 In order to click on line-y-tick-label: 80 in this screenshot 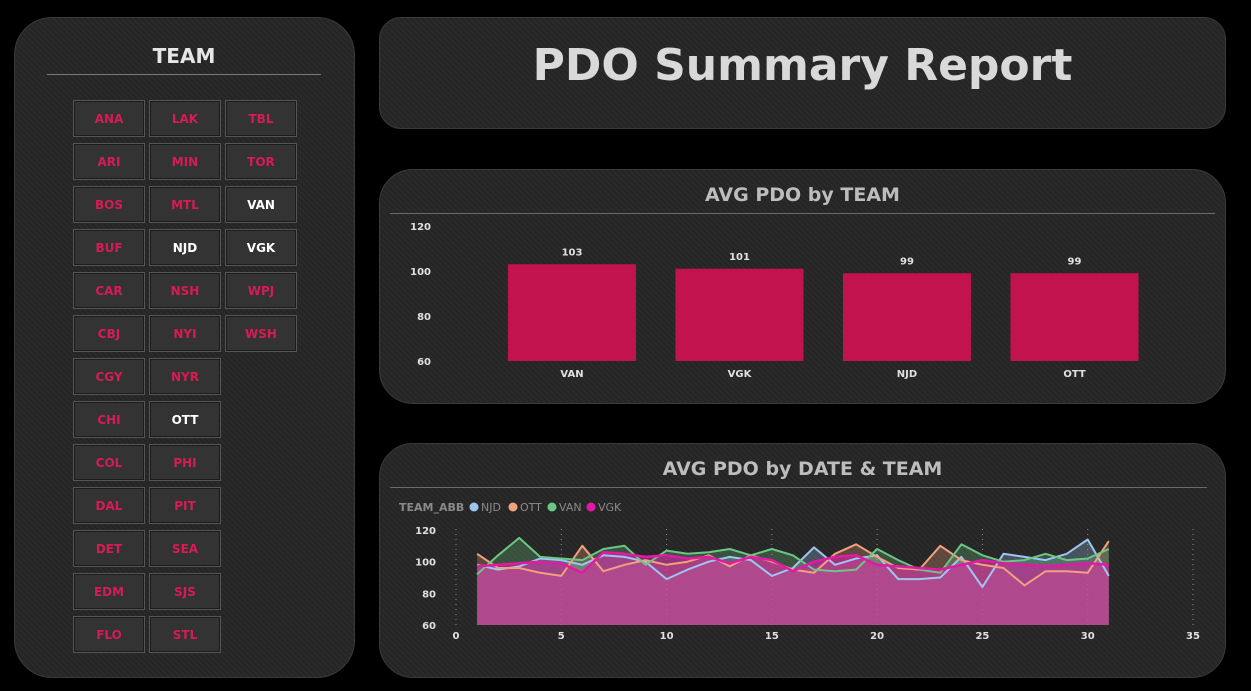, I will do `click(429, 594)`.